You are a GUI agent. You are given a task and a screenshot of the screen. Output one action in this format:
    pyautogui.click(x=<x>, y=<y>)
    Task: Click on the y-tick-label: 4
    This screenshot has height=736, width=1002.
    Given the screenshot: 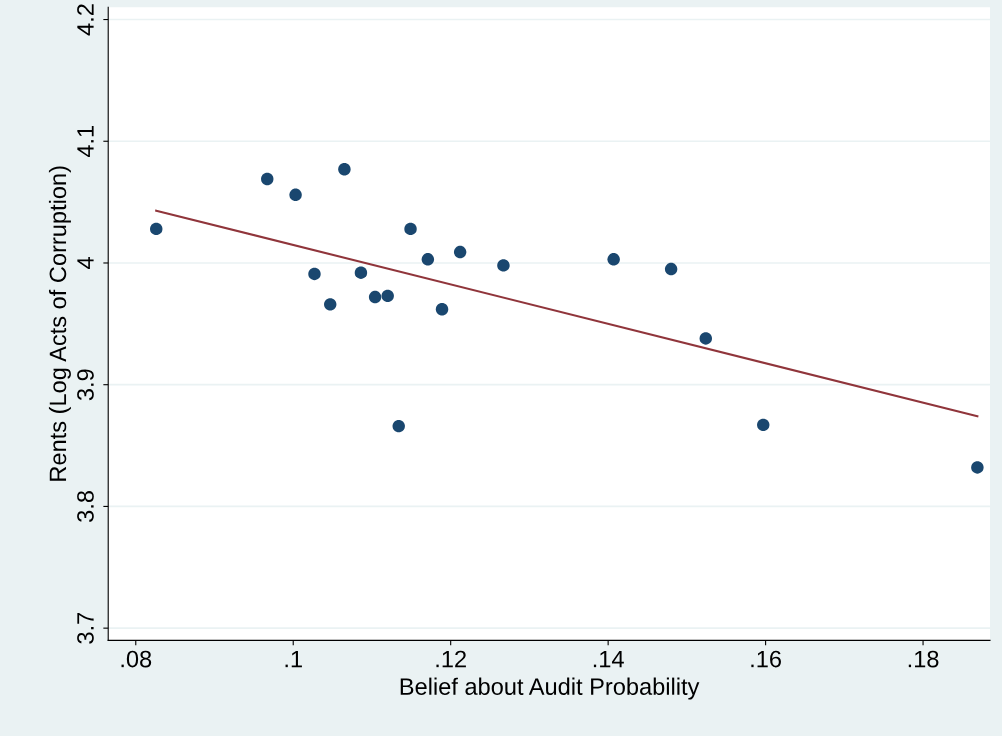 What is the action you would take?
    pyautogui.click(x=85, y=263)
    